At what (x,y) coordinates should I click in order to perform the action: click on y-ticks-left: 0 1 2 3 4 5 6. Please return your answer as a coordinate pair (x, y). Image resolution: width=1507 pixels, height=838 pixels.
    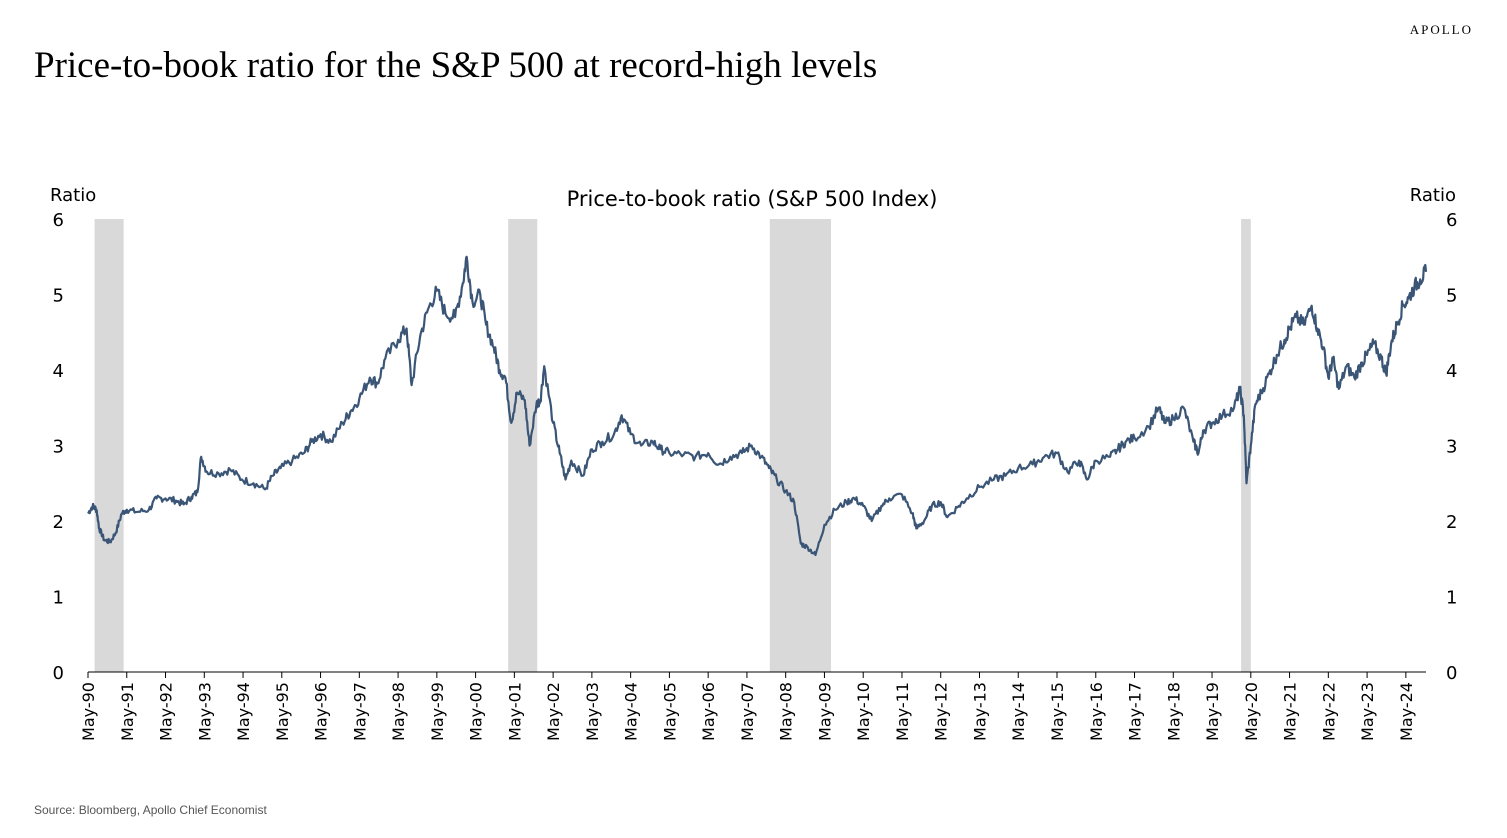
    Looking at the image, I should click on (58, 447).